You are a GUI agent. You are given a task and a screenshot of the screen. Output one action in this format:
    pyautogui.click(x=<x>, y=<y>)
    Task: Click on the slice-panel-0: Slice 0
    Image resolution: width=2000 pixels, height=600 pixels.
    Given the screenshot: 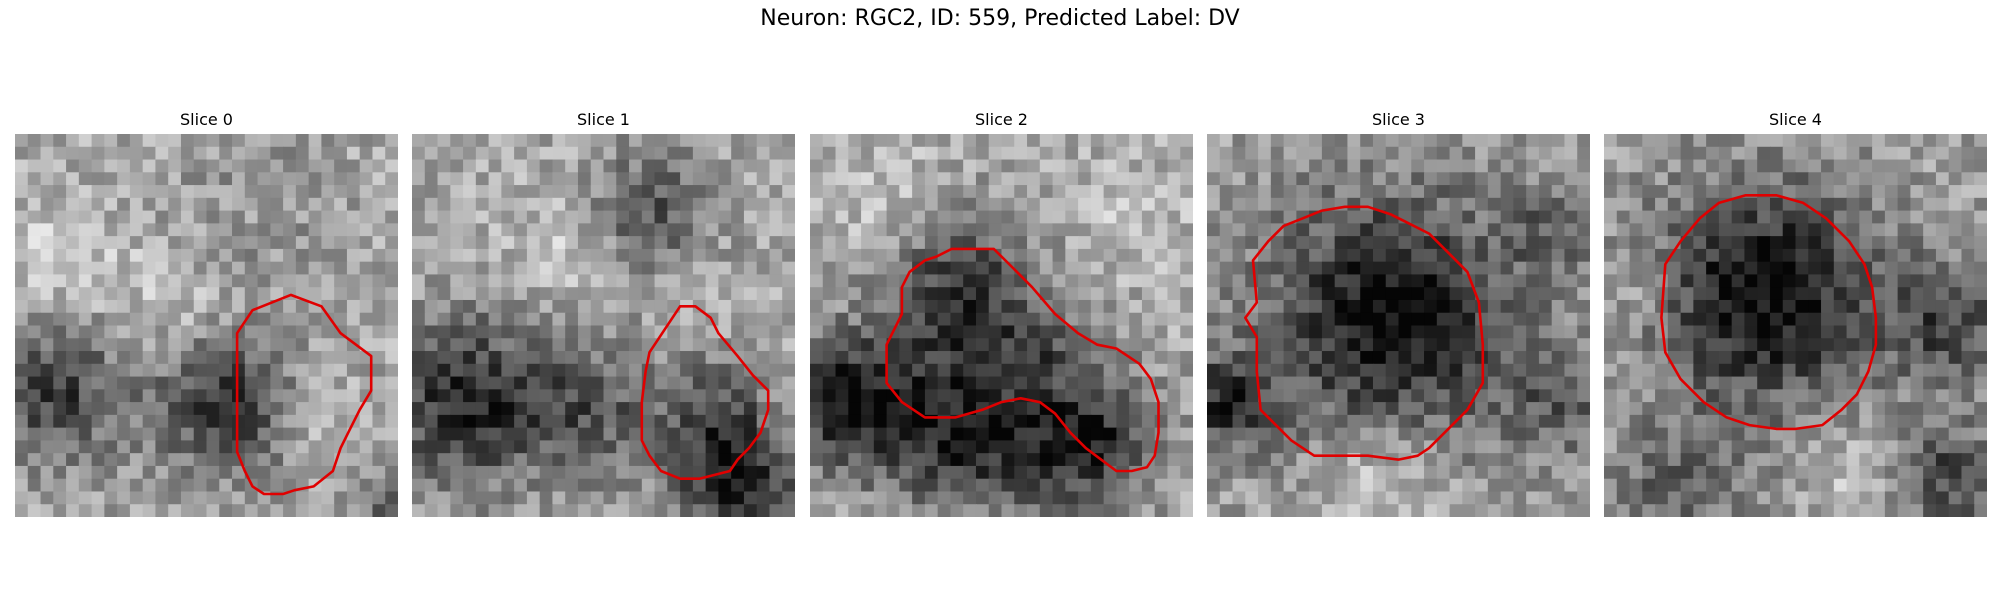 What is the action you would take?
    pyautogui.click(x=206, y=313)
    